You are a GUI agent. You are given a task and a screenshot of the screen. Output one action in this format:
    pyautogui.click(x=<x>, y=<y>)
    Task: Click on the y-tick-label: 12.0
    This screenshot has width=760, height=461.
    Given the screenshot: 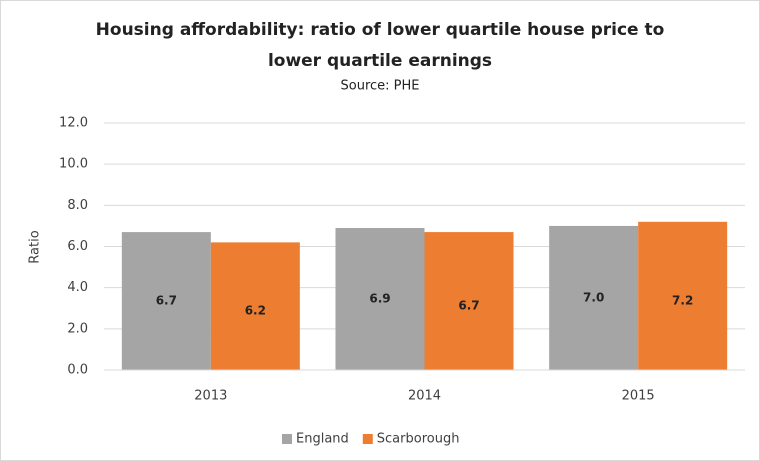 What is the action you would take?
    pyautogui.click(x=73, y=123)
    